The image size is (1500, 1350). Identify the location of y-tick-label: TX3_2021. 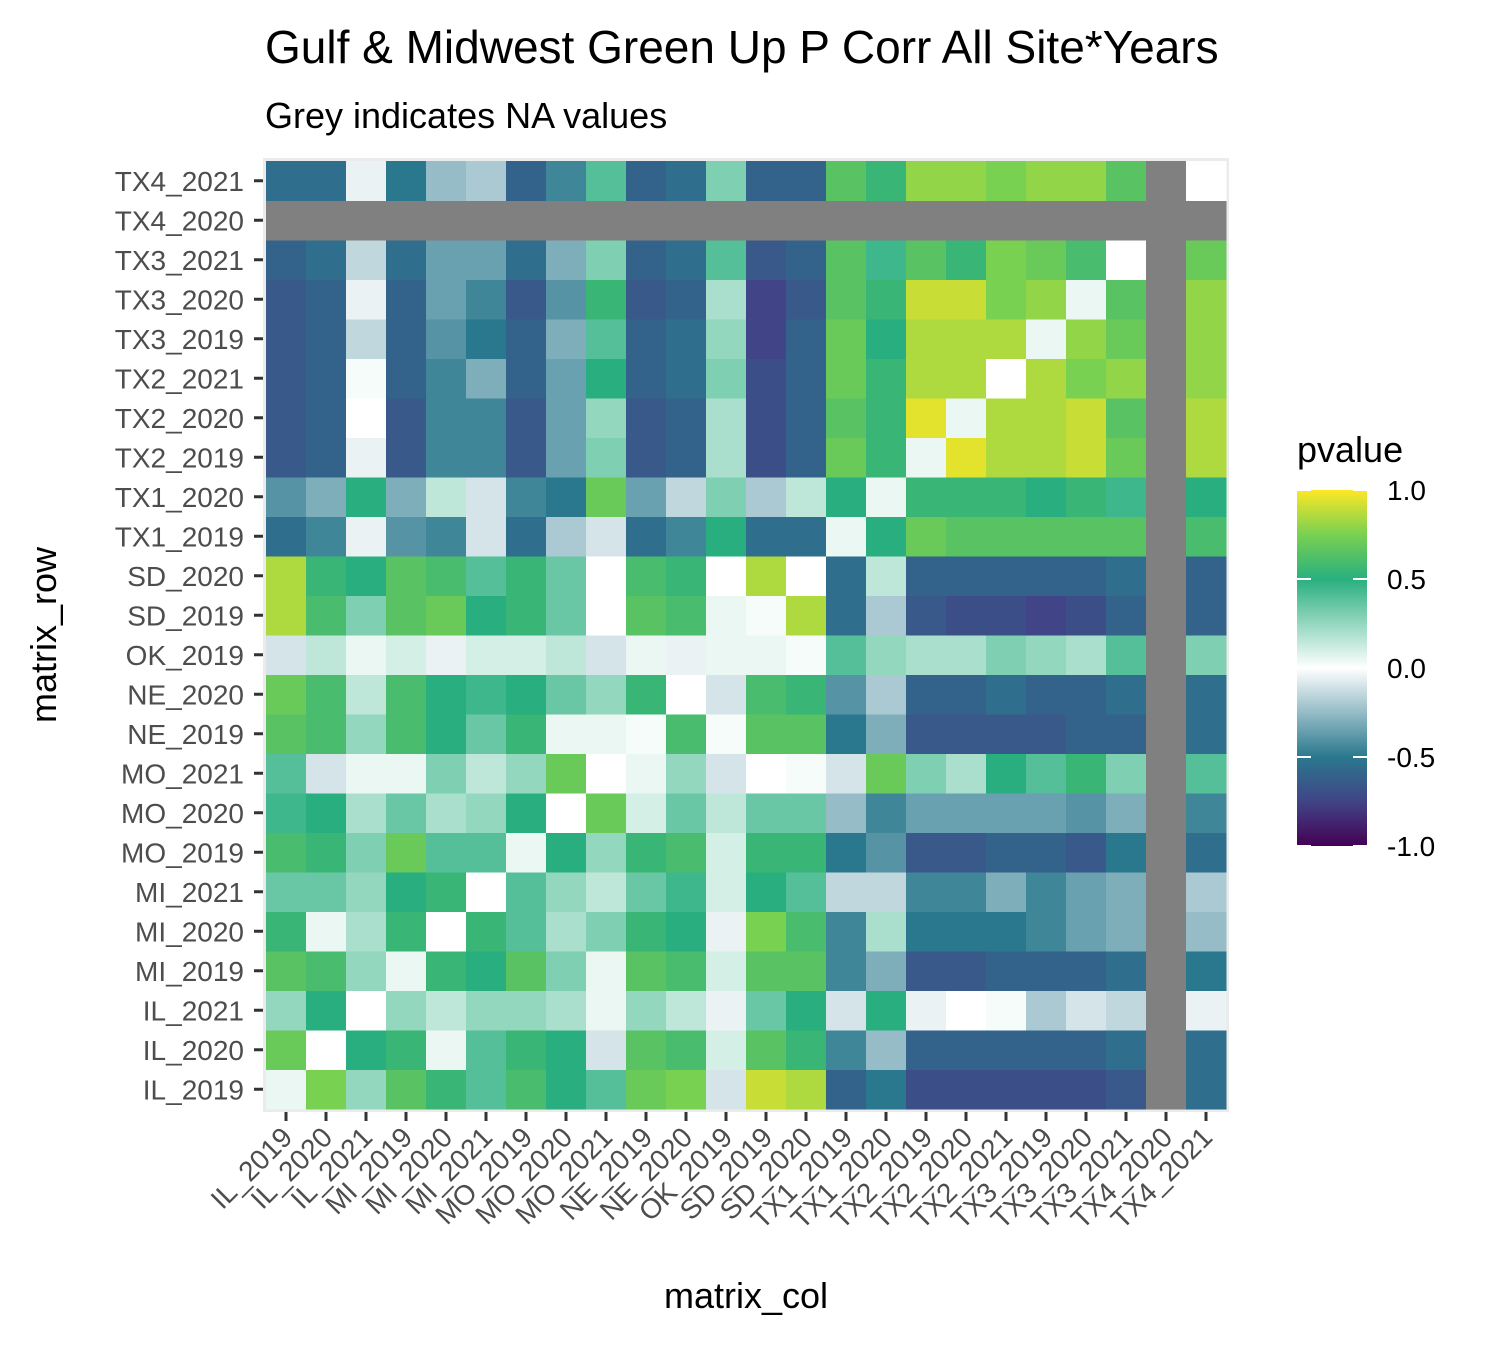
(179, 260).